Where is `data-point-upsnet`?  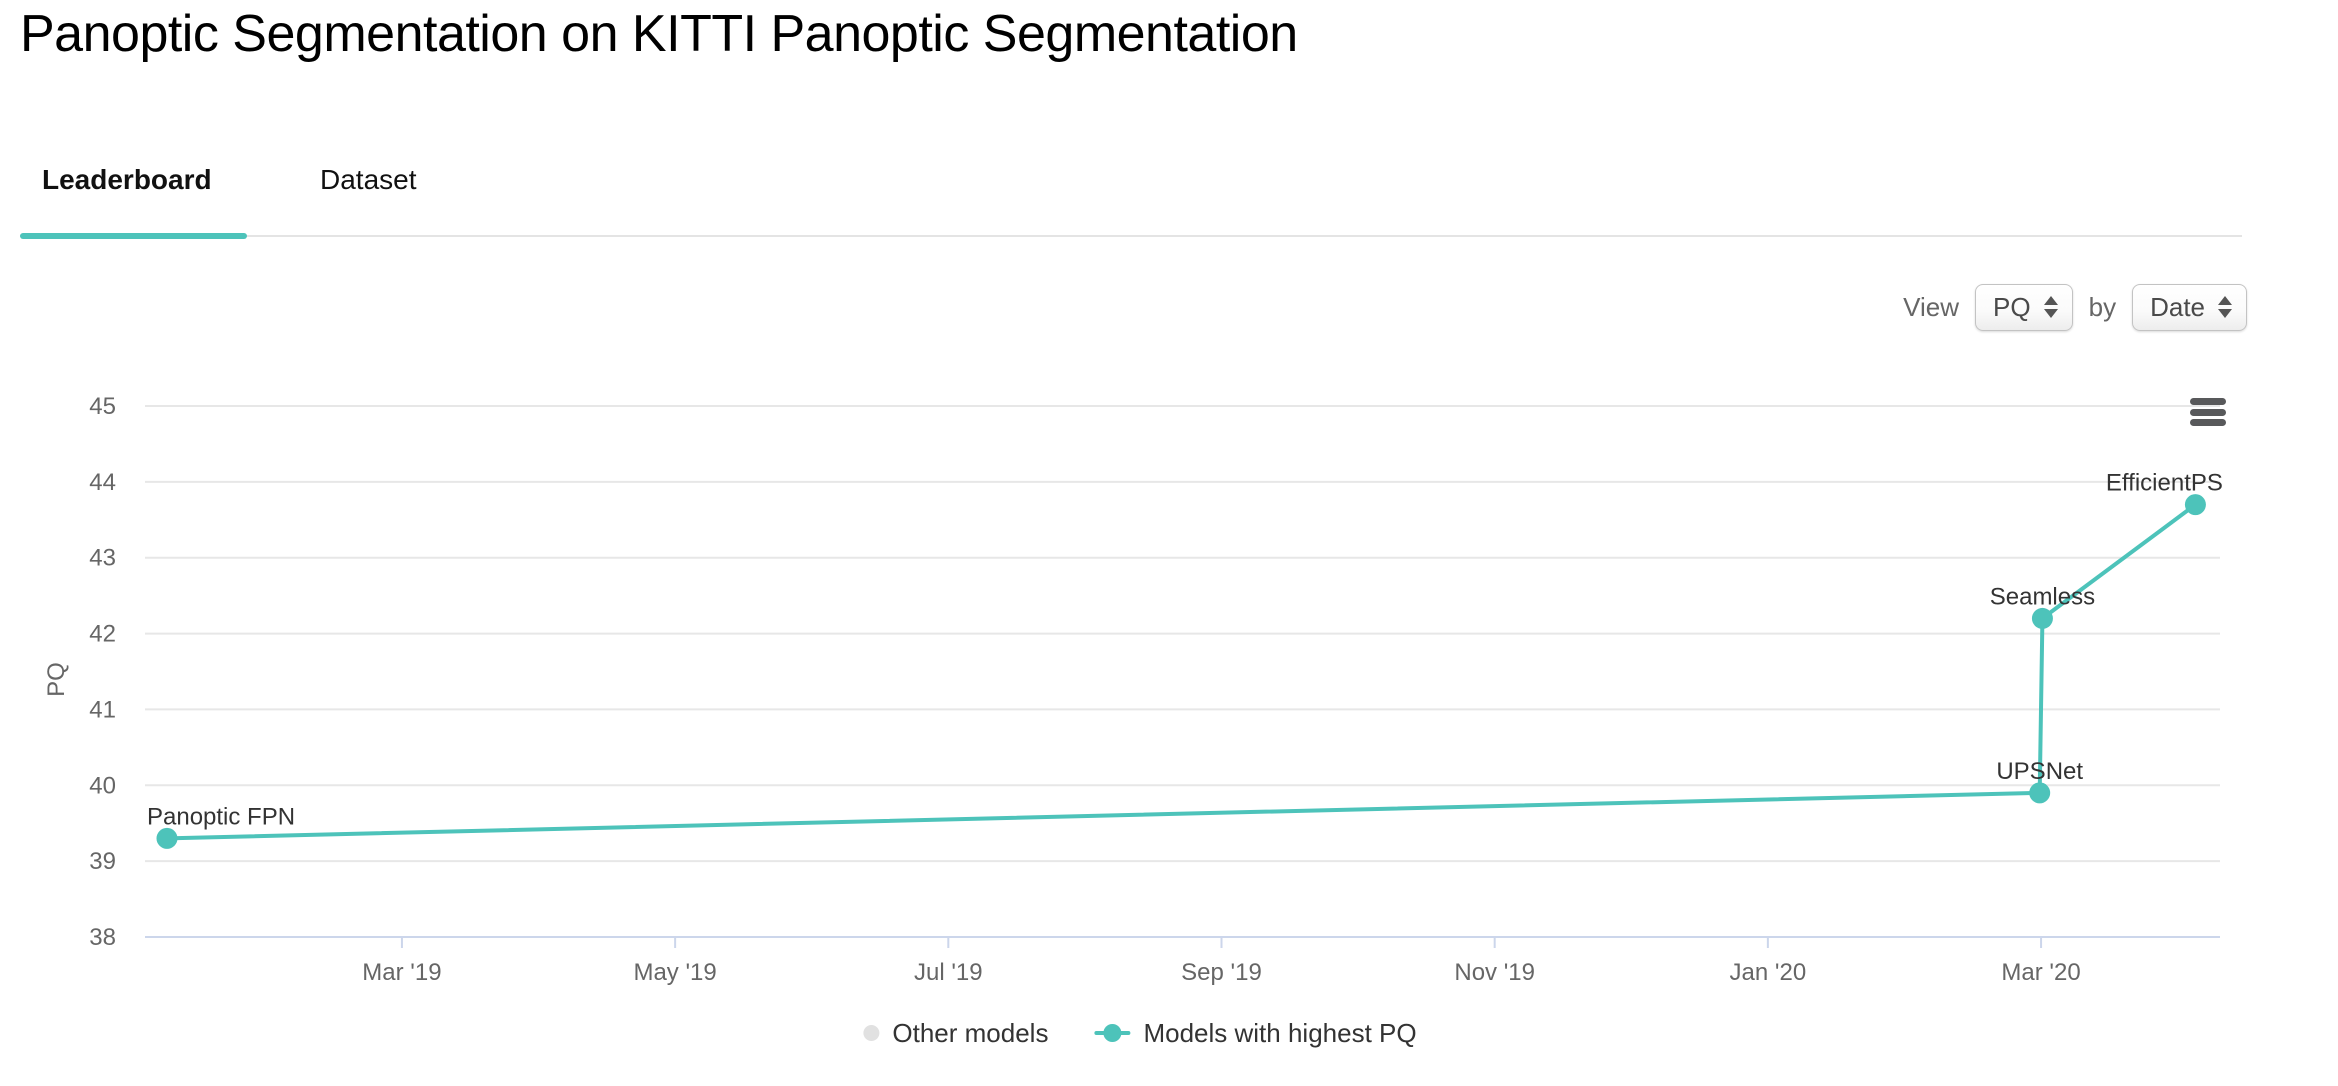
data-point-upsnet is located at coordinates (2040, 793).